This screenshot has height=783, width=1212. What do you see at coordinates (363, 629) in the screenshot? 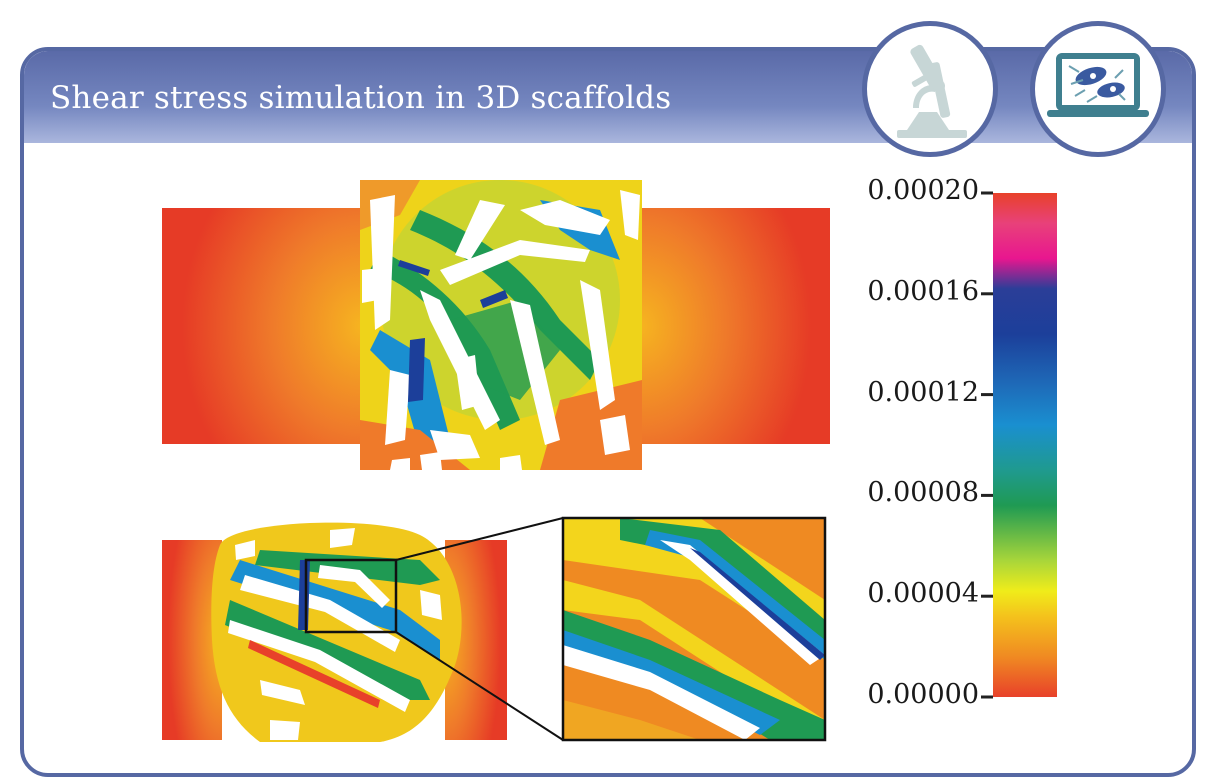
I see `bottom-scaffold-simulation` at bounding box center [363, 629].